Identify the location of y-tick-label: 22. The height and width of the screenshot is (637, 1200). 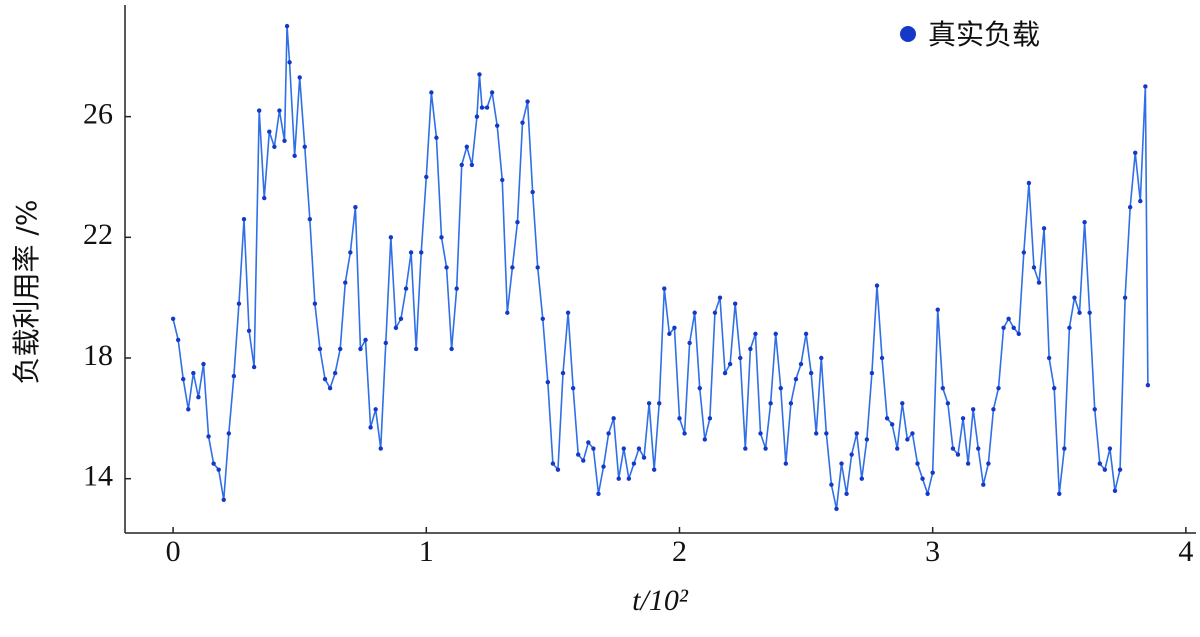
(98, 234).